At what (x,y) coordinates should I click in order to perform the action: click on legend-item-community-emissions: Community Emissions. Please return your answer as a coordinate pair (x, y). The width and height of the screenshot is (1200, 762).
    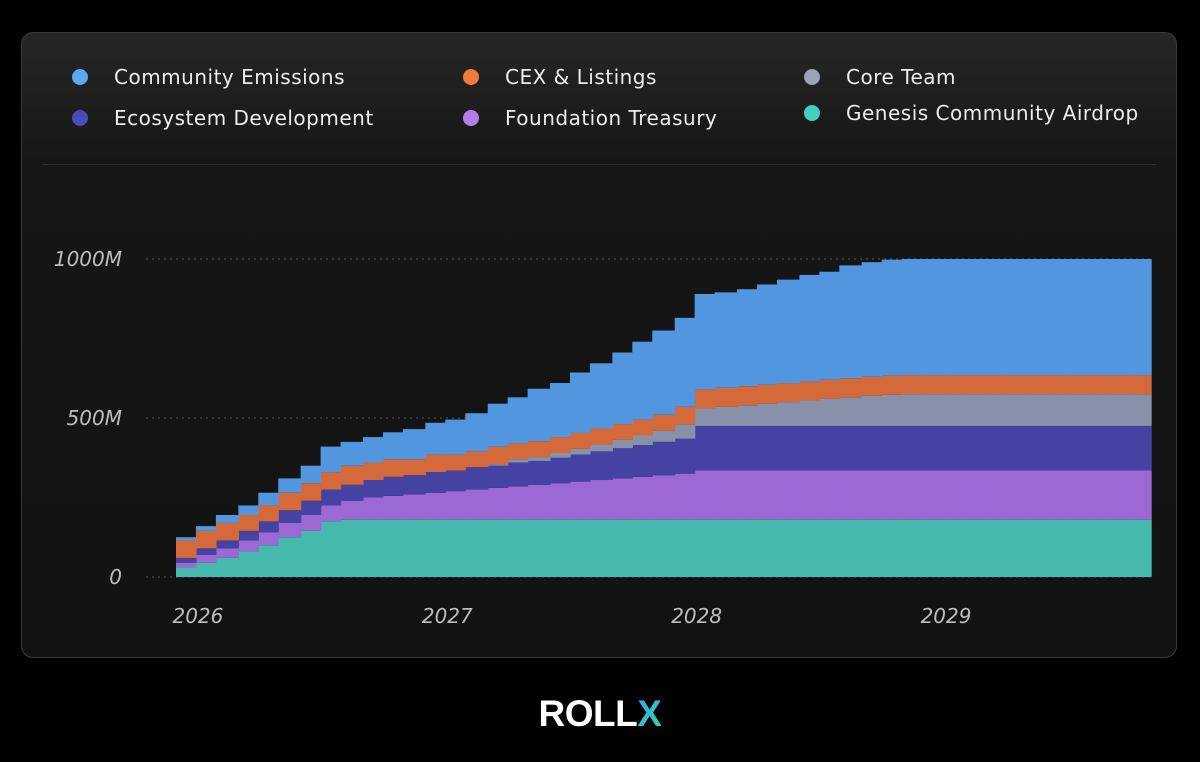
    Looking at the image, I should click on (208, 77).